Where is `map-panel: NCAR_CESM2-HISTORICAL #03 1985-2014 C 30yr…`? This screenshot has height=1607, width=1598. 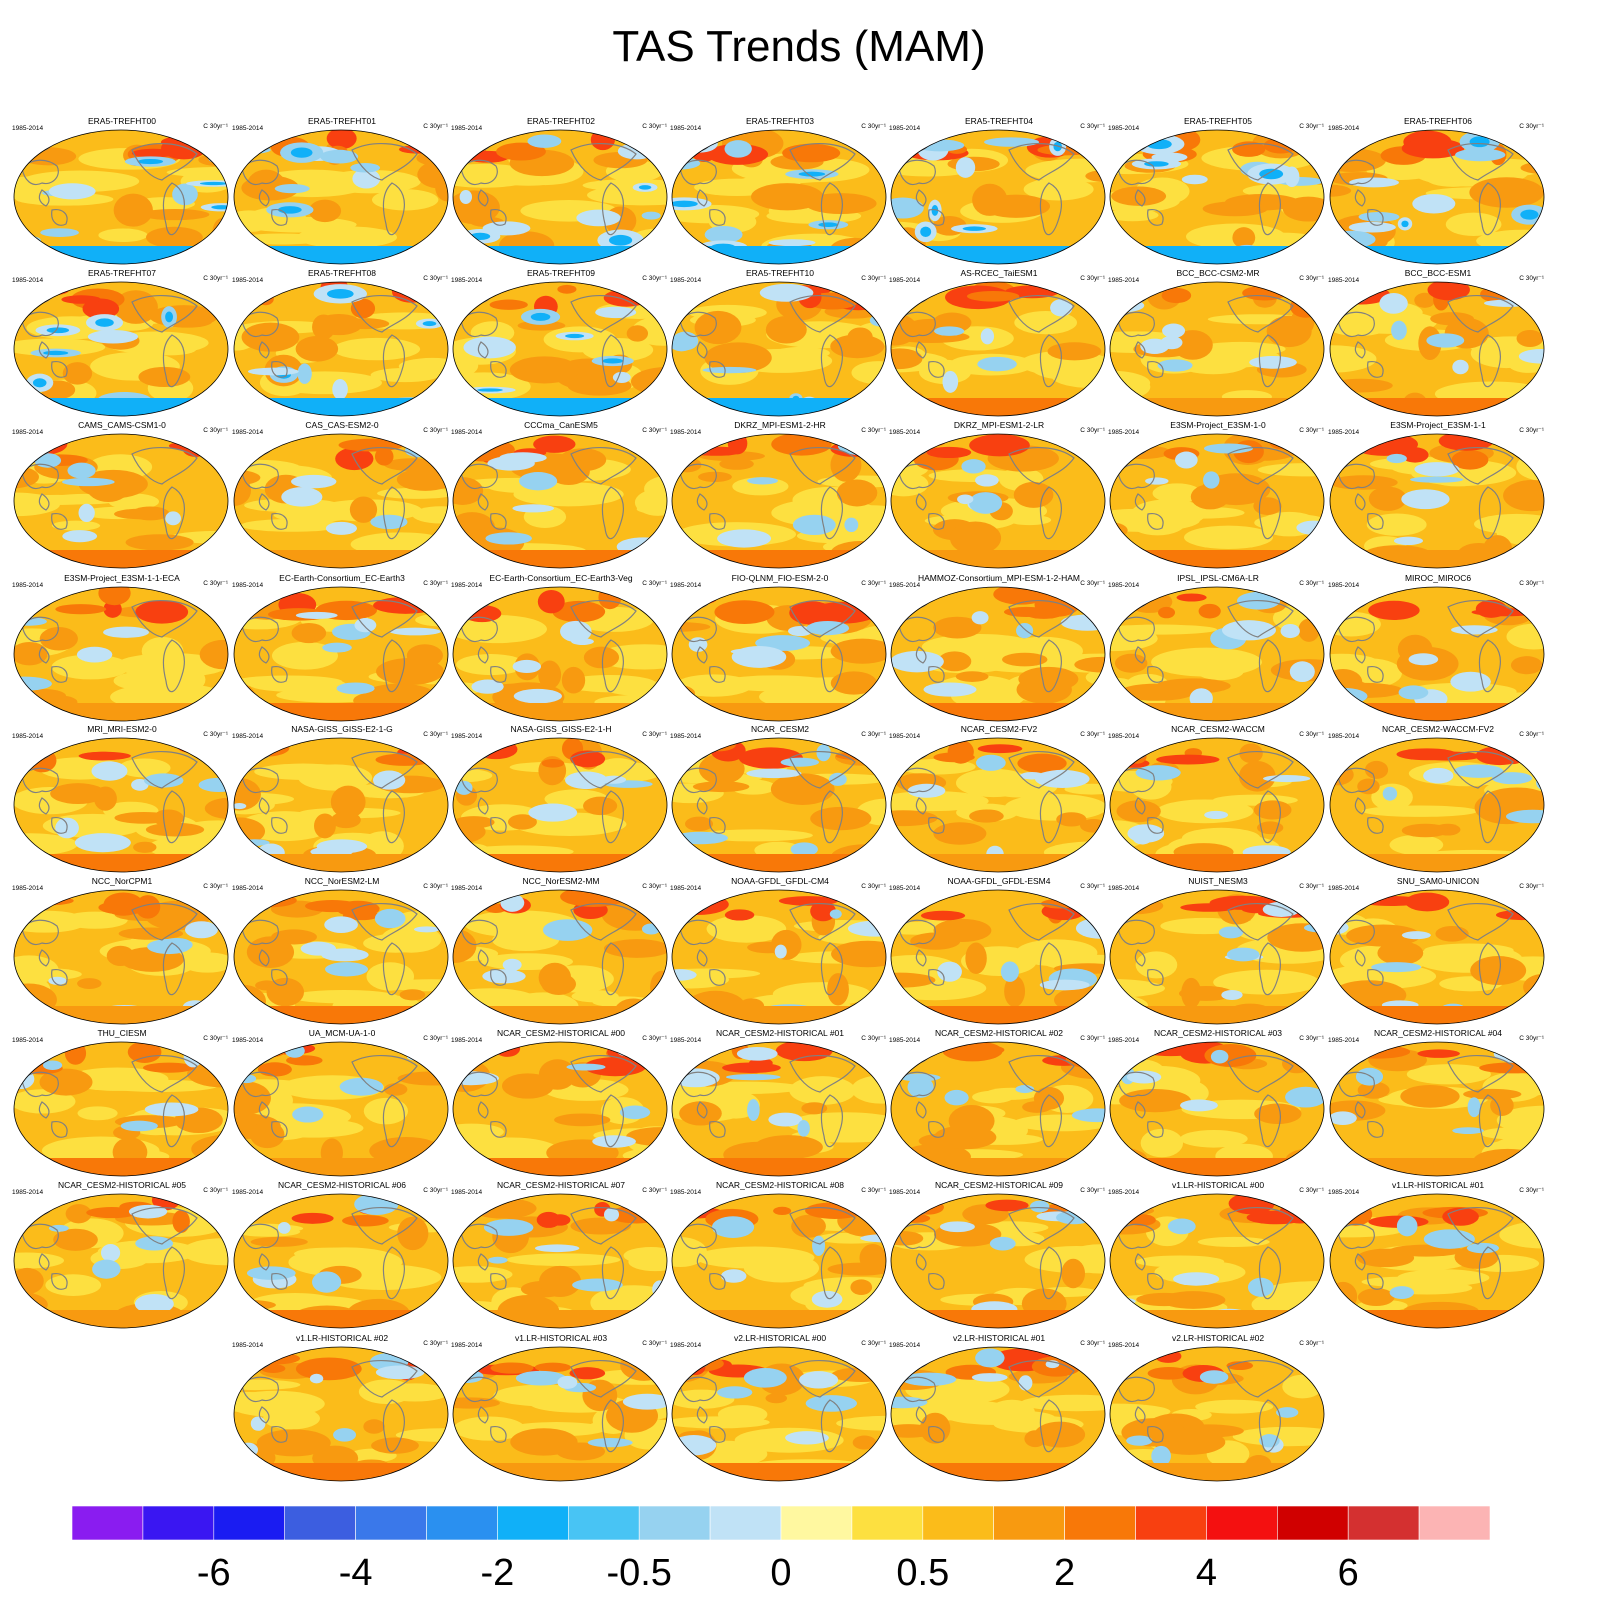
map-panel: NCAR_CESM2-HISTORICAL #03 1985-2014 C 30yr… is located at coordinates (1218, 1103).